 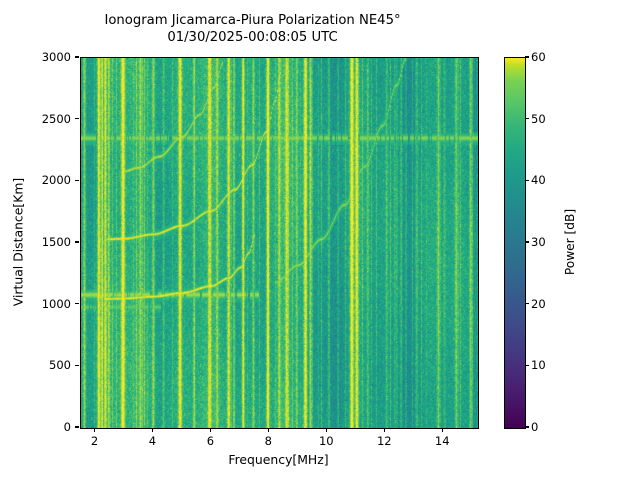 What do you see at coordinates (56, 303) in the screenshot?
I see `y-tick-label-2: 1000` at bounding box center [56, 303].